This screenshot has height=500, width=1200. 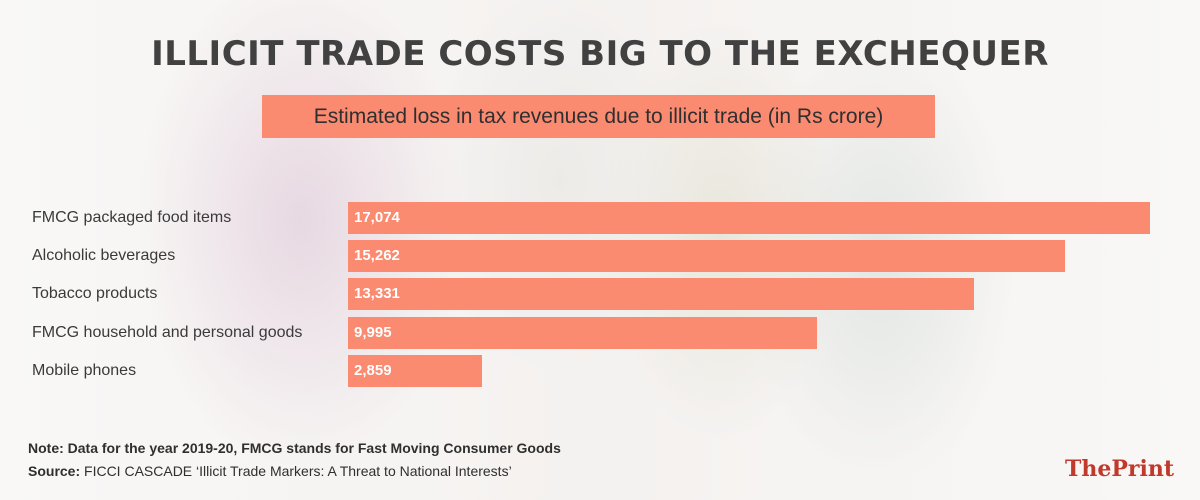 What do you see at coordinates (167, 332) in the screenshot?
I see `category-label: FMCG household and personal goods` at bounding box center [167, 332].